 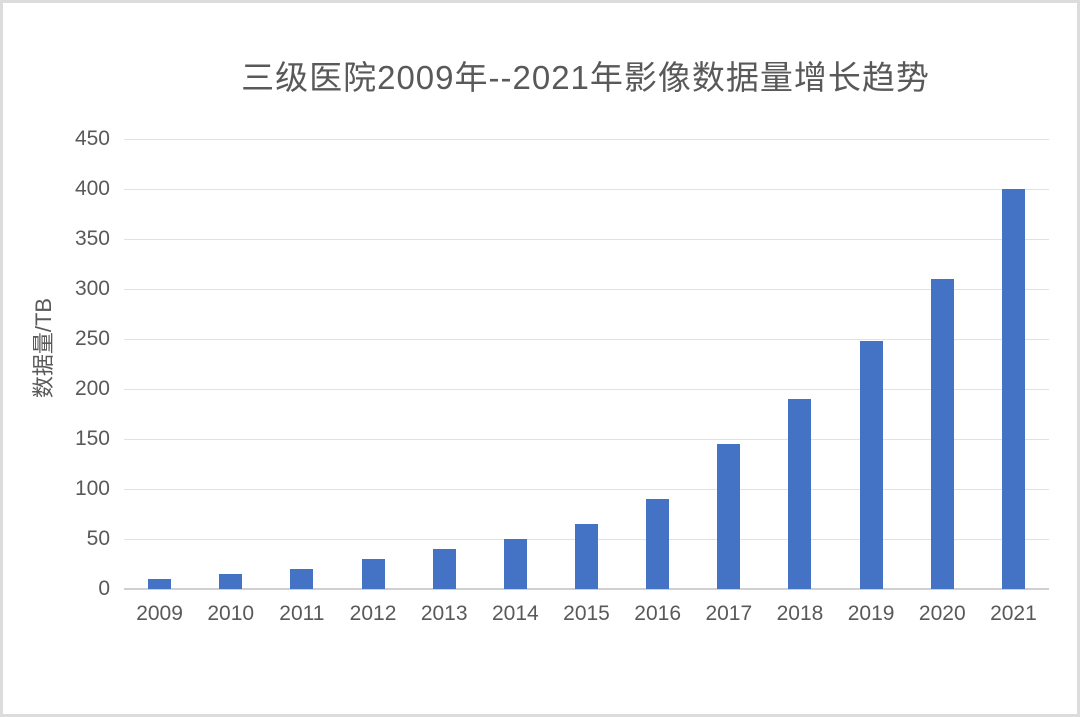 I want to click on y-tick-label-200: 200, so click(x=92, y=388).